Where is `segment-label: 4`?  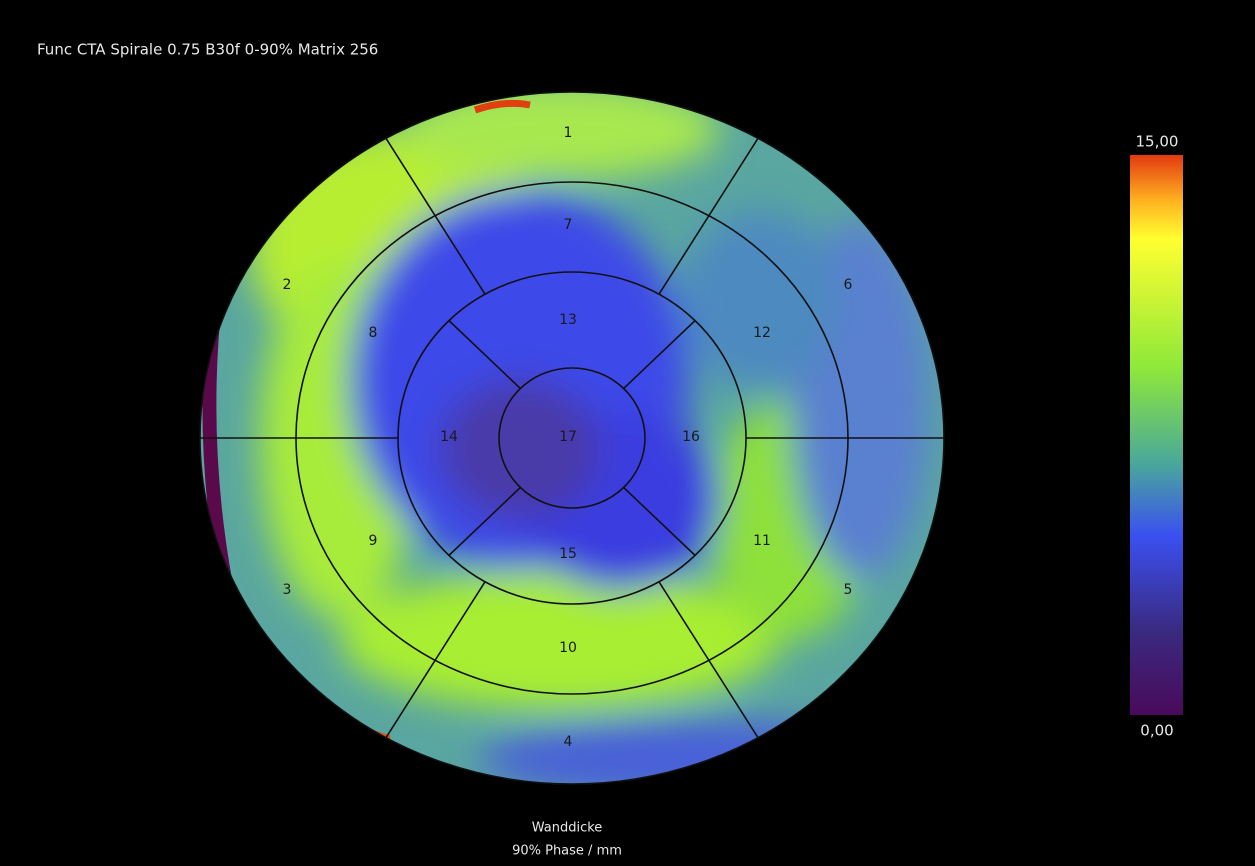
segment-label: 4 is located at coordinates (568, 742).